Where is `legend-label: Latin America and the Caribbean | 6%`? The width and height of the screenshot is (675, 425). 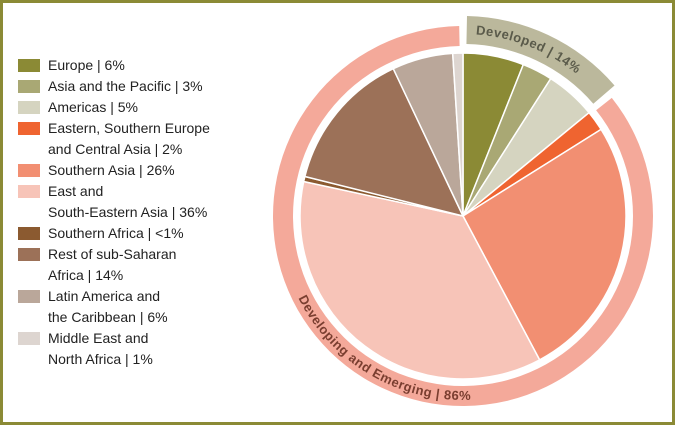 legend-label: Latin America and the Caribbean | 6% is located at coordinates (108, 306).